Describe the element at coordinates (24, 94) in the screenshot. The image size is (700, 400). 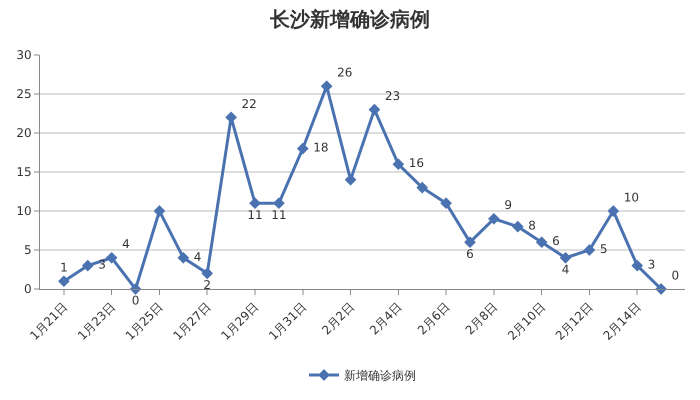
I see `y-tick-label: 25` at that location.